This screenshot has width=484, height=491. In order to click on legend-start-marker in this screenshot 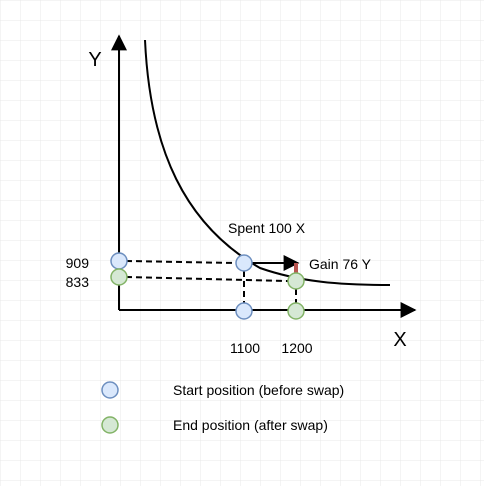, I will do `click(110, 390)`.